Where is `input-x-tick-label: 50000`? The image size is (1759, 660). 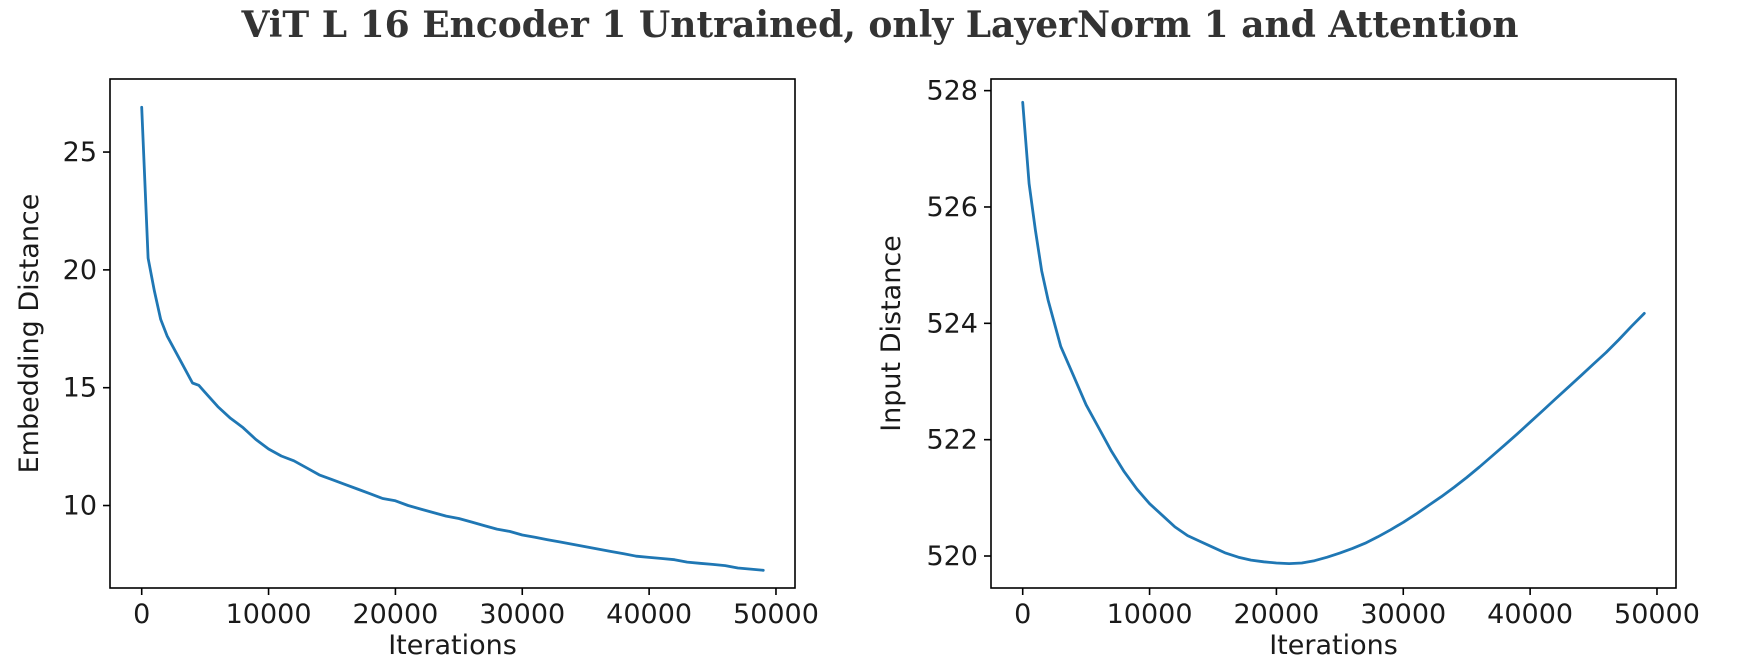
input-x-tick-label: 50000 is located at coordinates (1657, 614).